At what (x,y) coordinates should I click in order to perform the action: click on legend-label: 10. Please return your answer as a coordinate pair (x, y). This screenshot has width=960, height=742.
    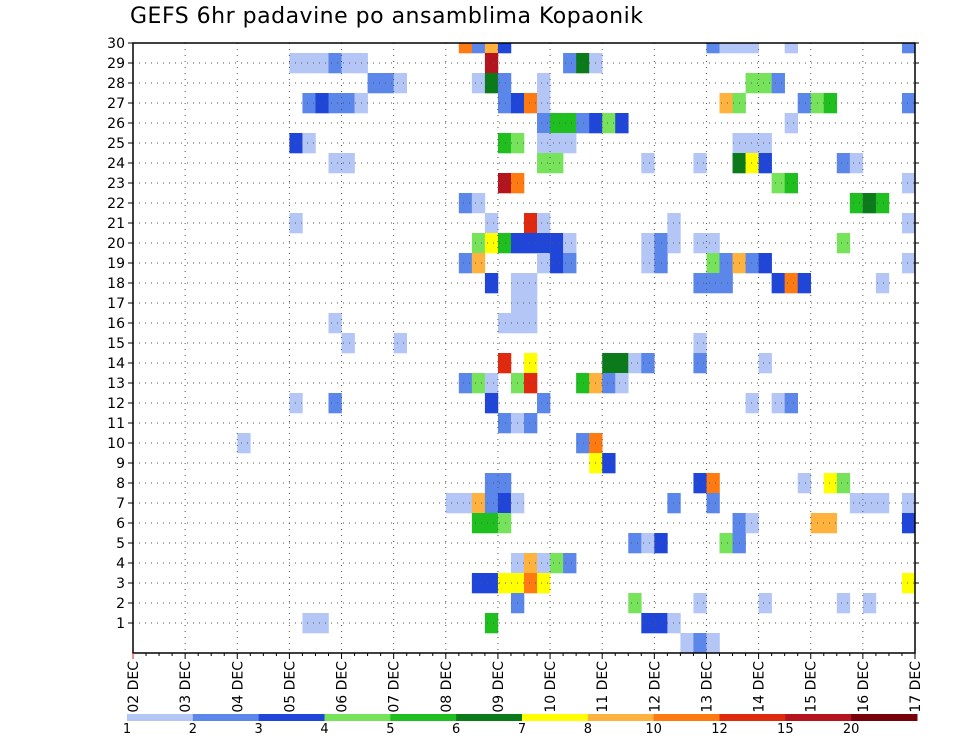
    Looking at the image, I should click on (653, 729).